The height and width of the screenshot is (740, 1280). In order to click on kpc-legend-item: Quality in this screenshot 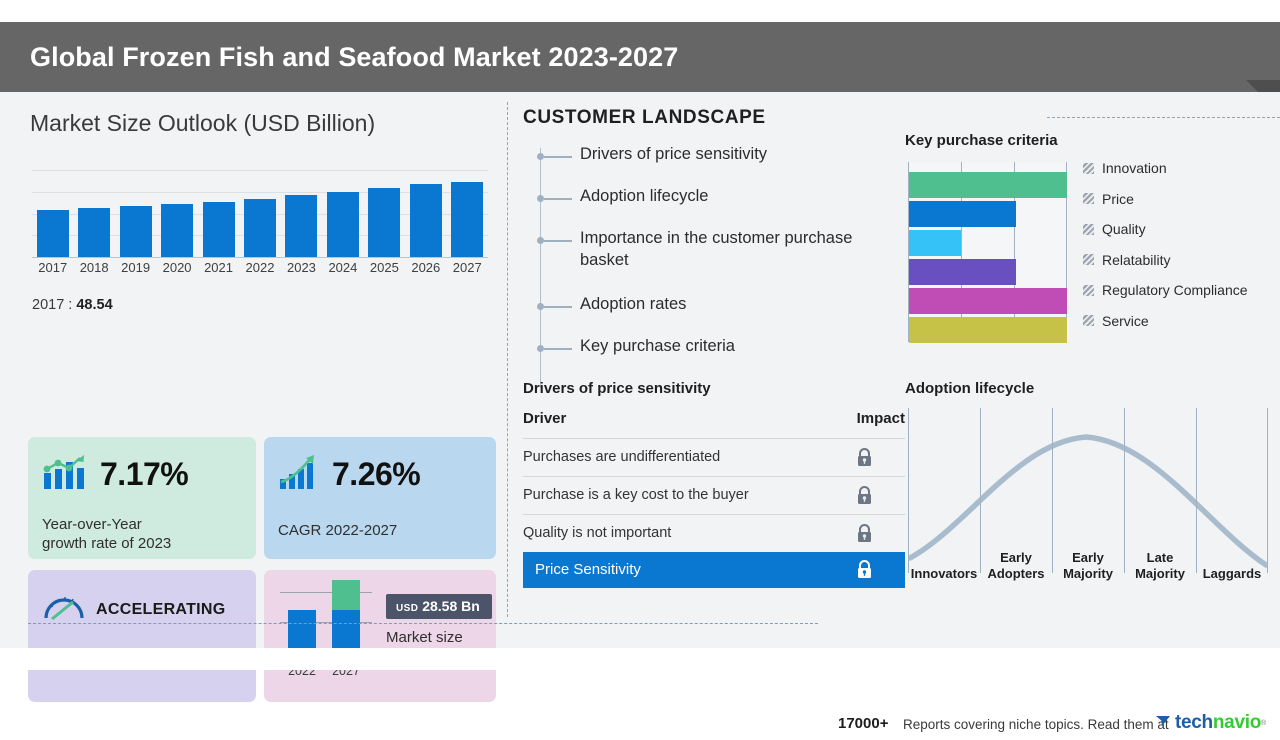, I will do `click(1114, 229)`.